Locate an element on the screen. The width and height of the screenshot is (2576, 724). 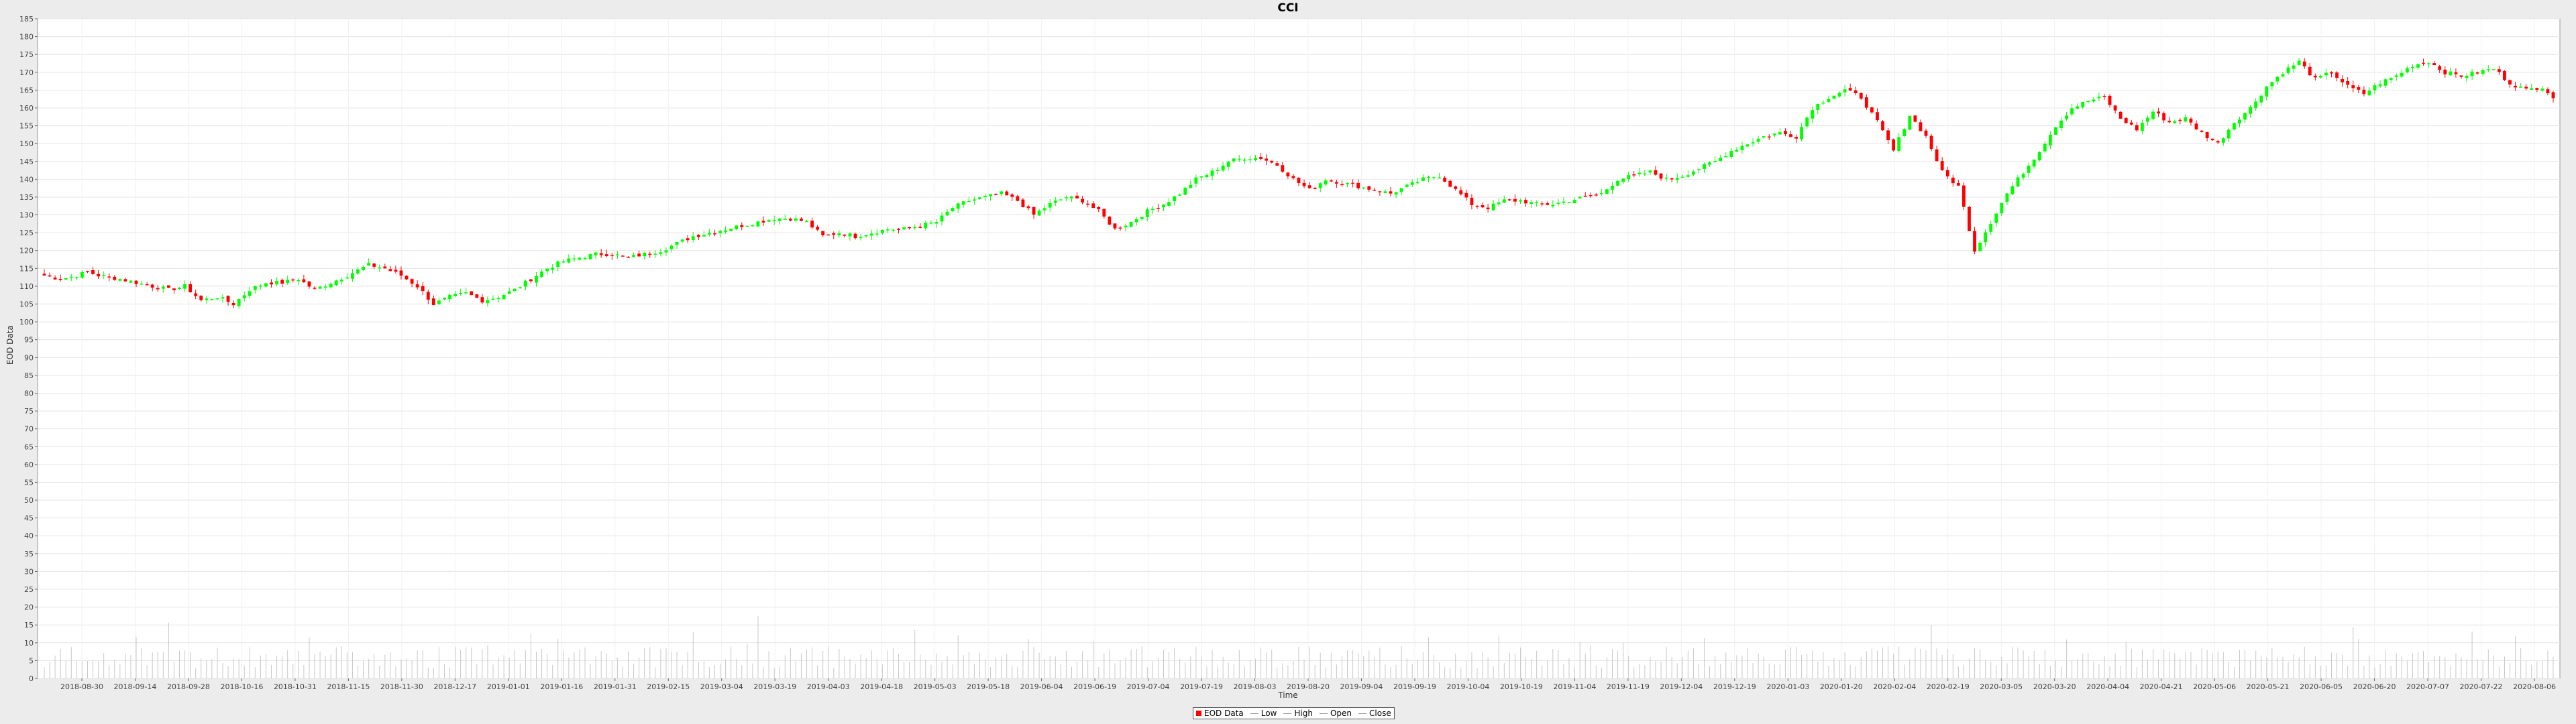
y-tick-label: 45 is located at coordinates (29, 518).